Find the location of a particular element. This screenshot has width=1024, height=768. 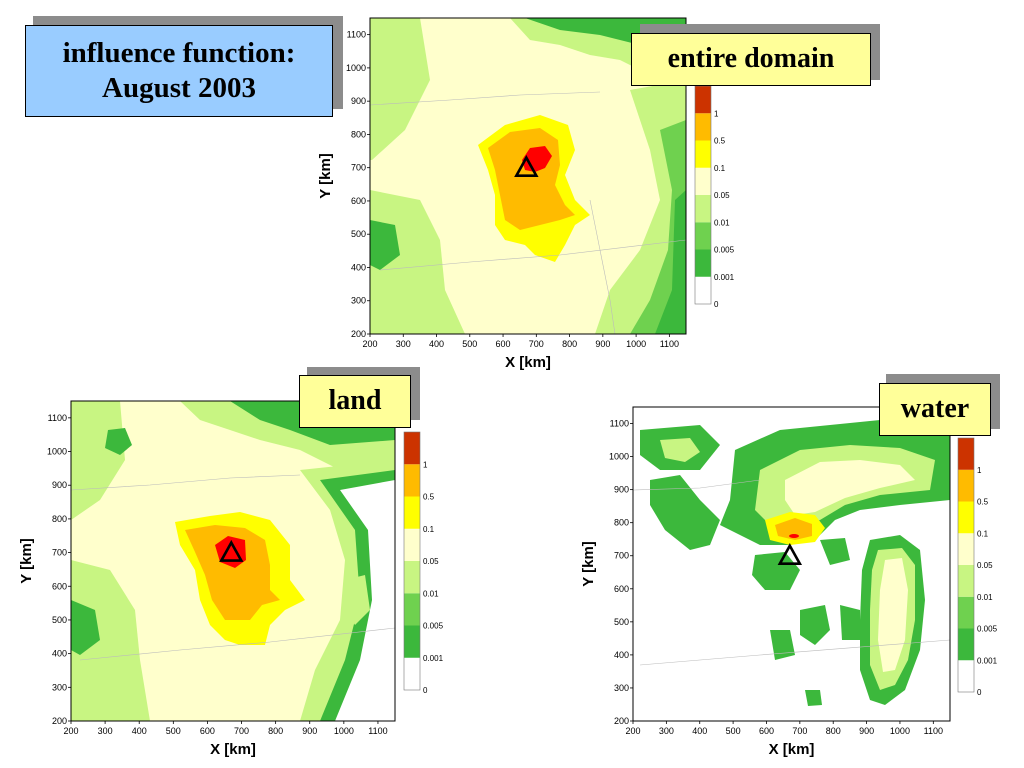

water-north-0.05 is located at coordinates (850, 487).